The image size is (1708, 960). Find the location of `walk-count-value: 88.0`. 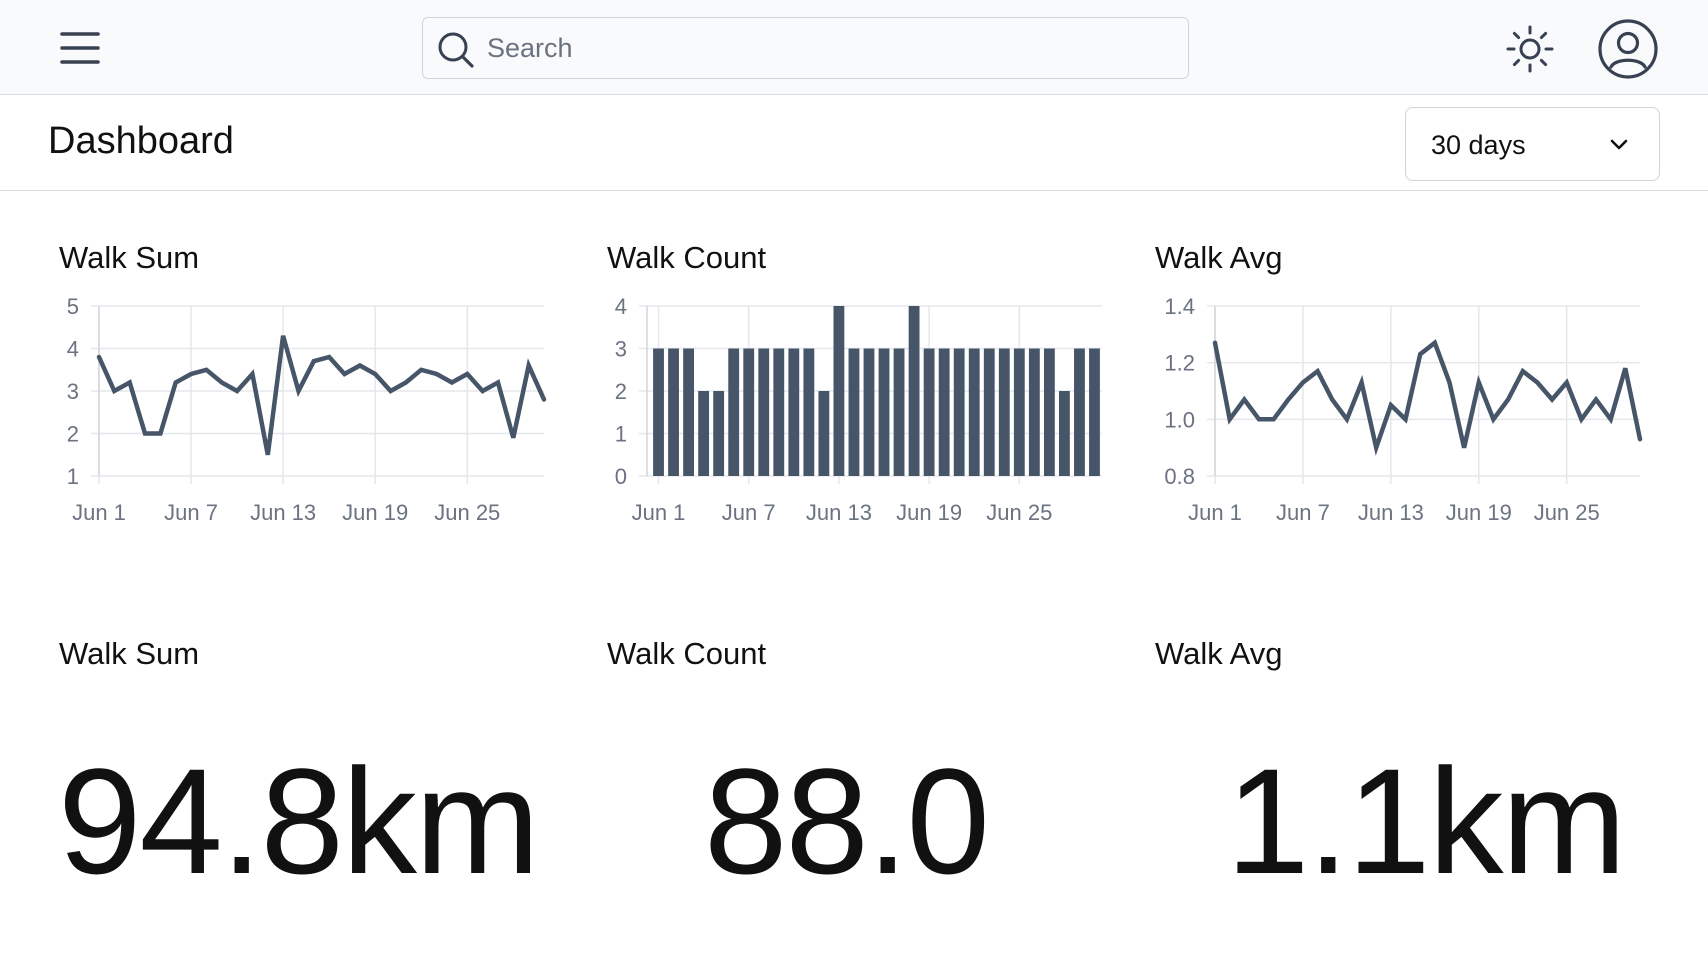

walk-count-value: 88.0 is located at coordinates (847, 821).